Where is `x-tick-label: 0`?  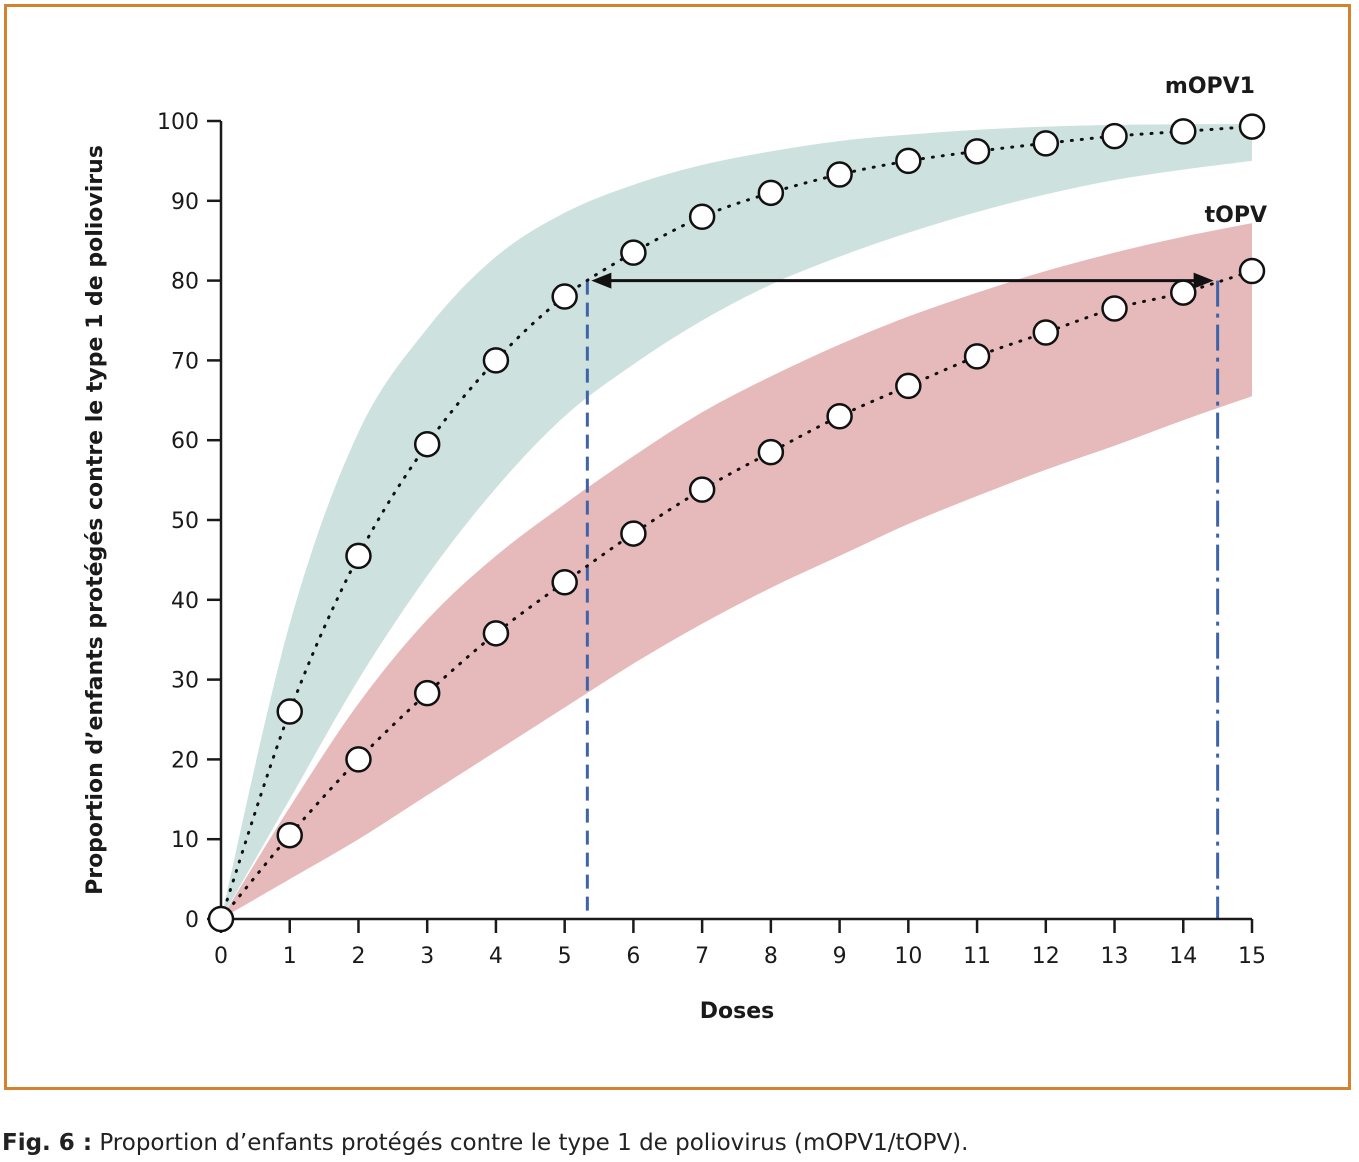
x-tick-label: 0 is located at coordinates (221, 956).